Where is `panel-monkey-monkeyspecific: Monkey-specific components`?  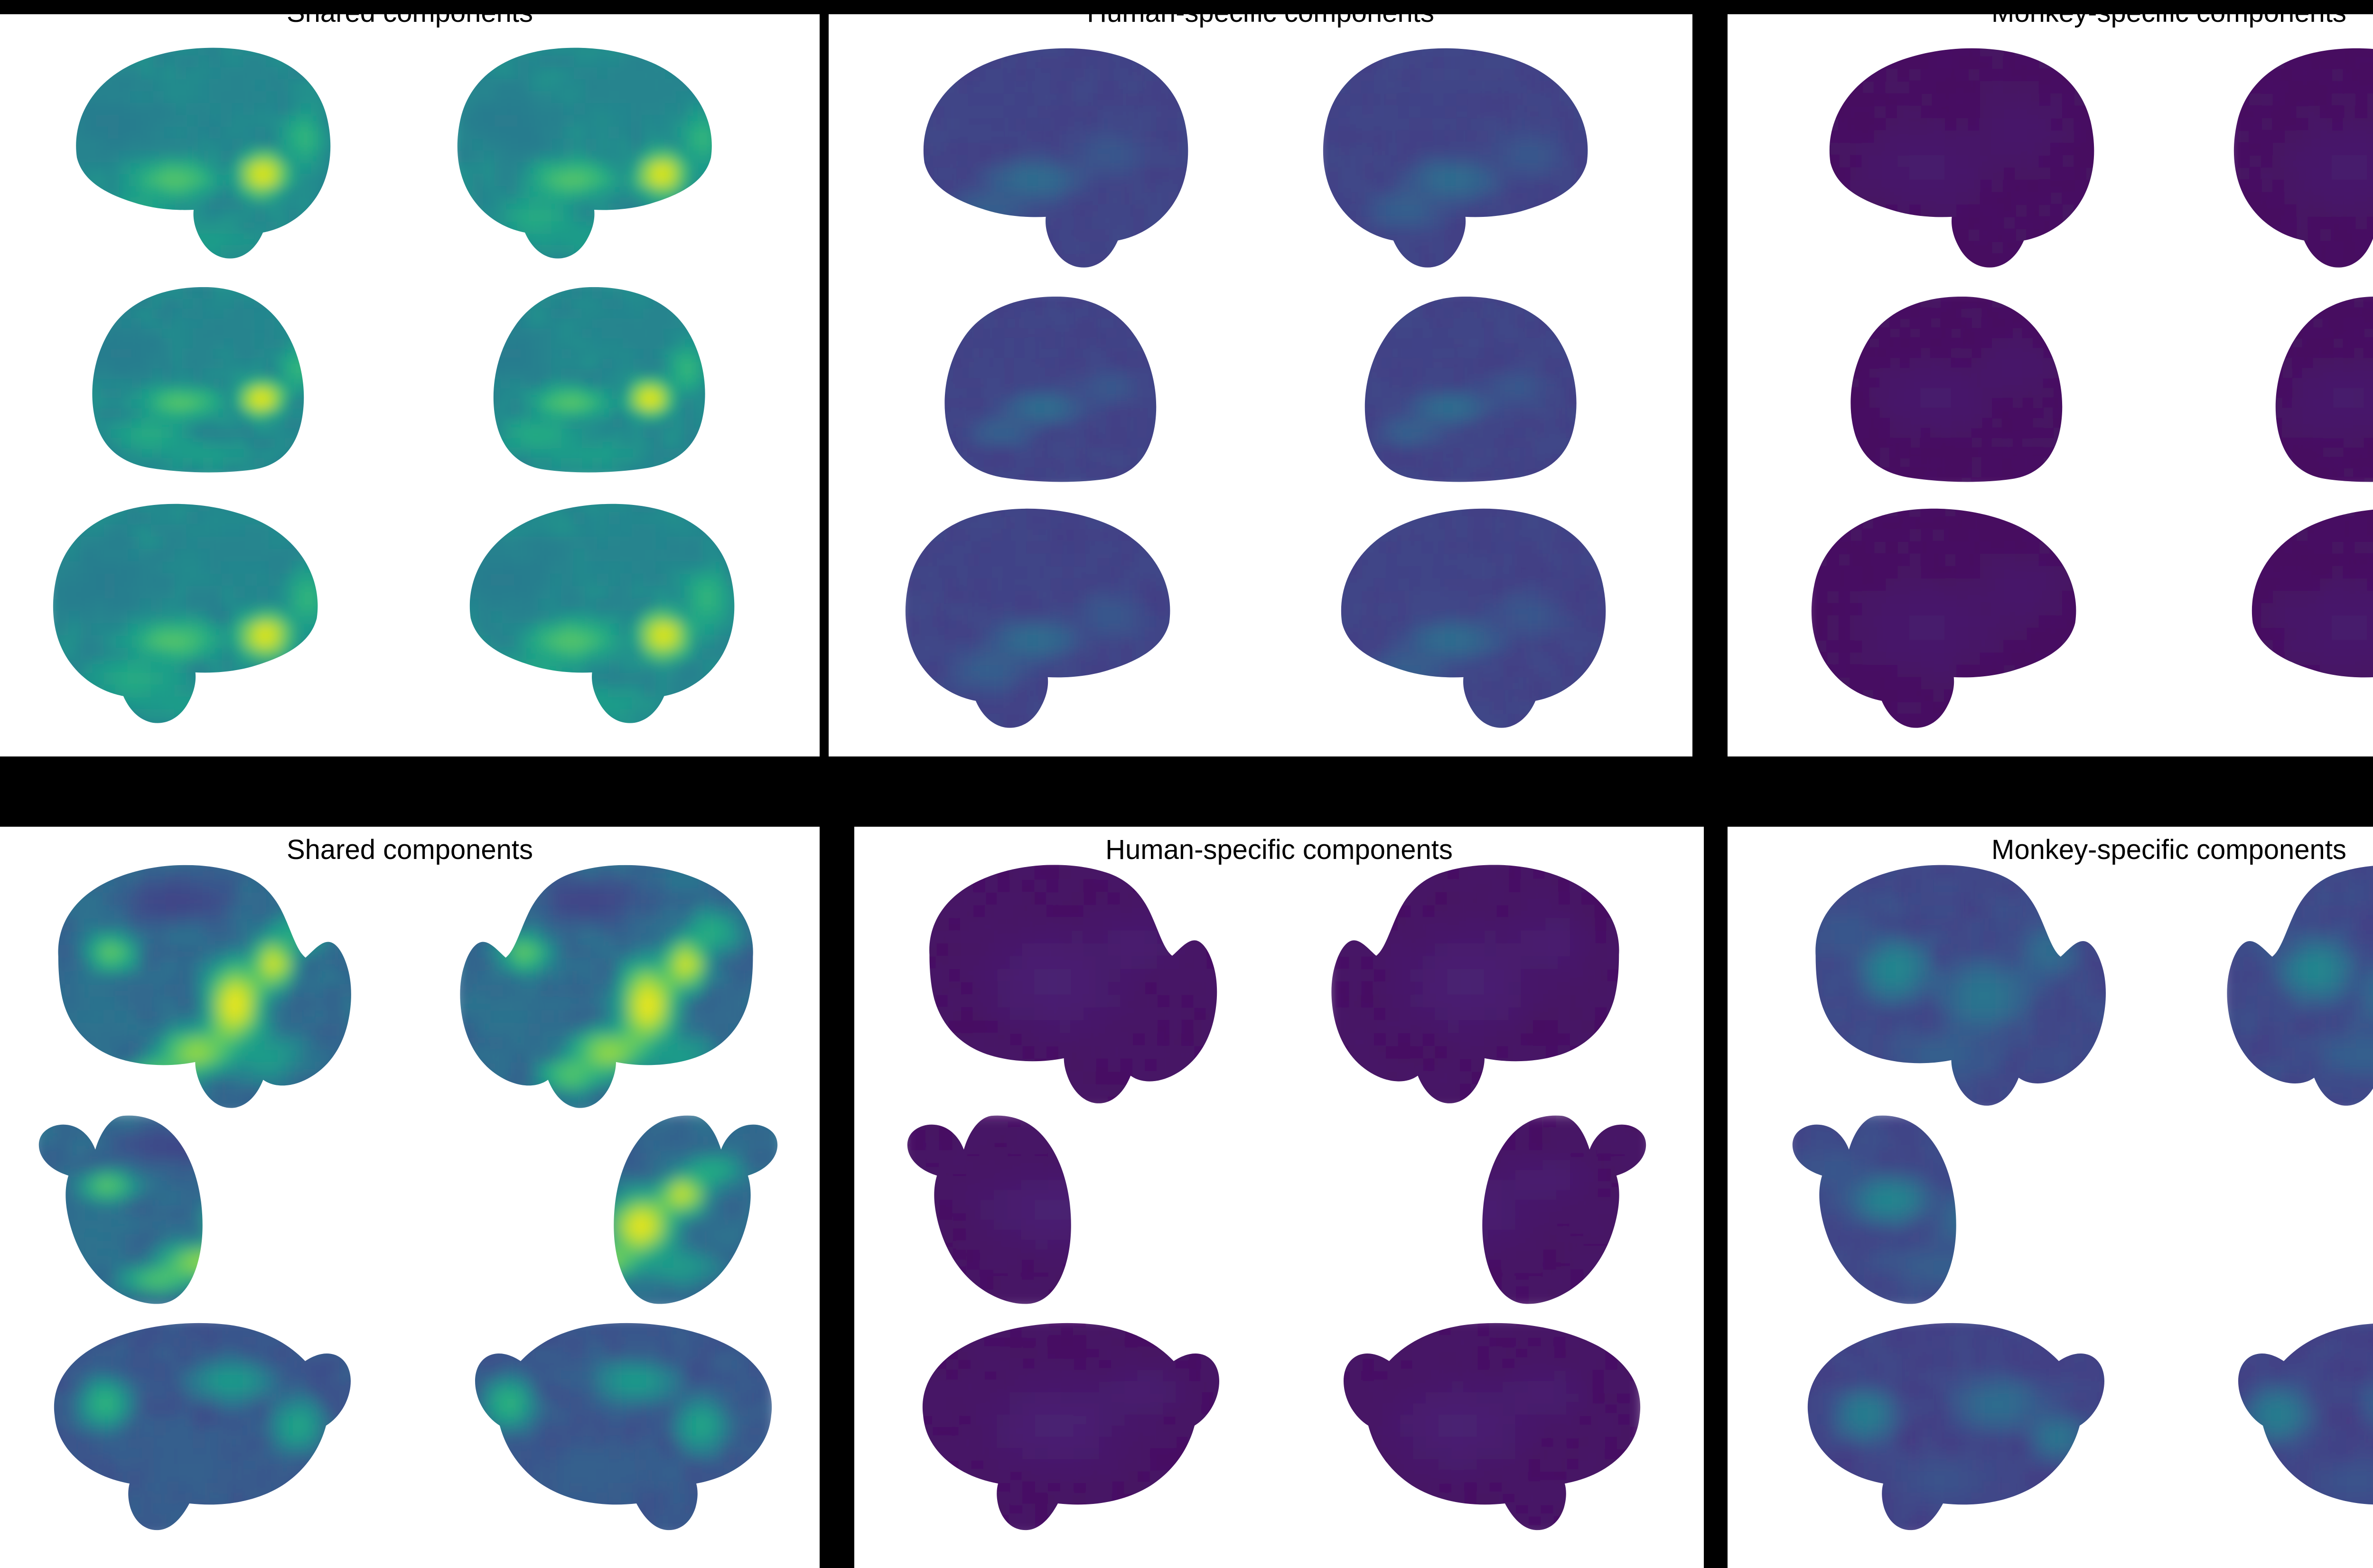 panel-monkey-monkeyspecific: Monkey-specific components is located at coordinates (2050, 1197).